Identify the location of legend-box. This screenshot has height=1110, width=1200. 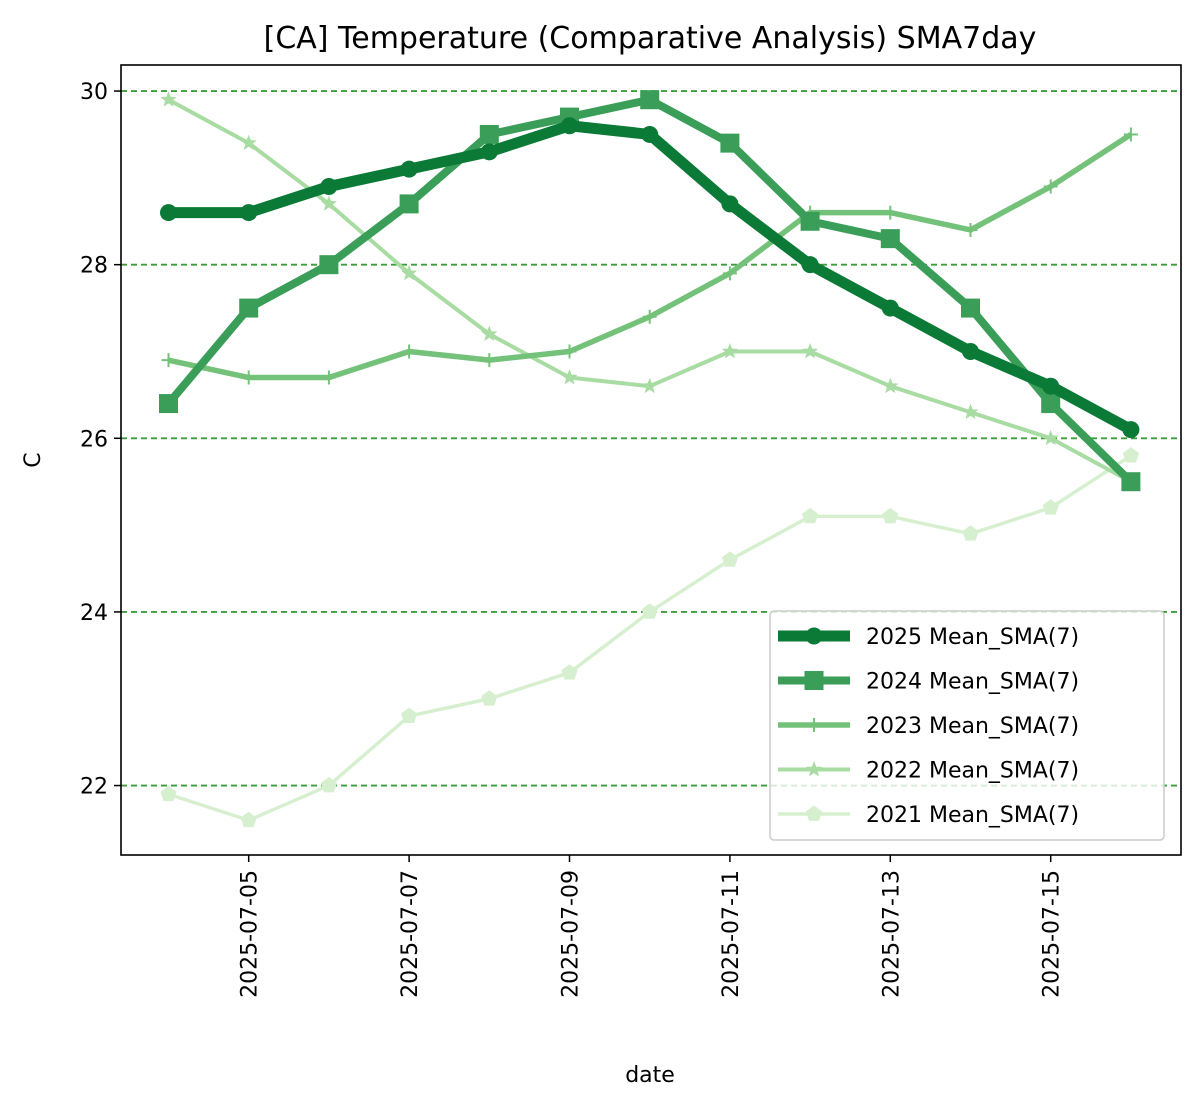
(967, 725).